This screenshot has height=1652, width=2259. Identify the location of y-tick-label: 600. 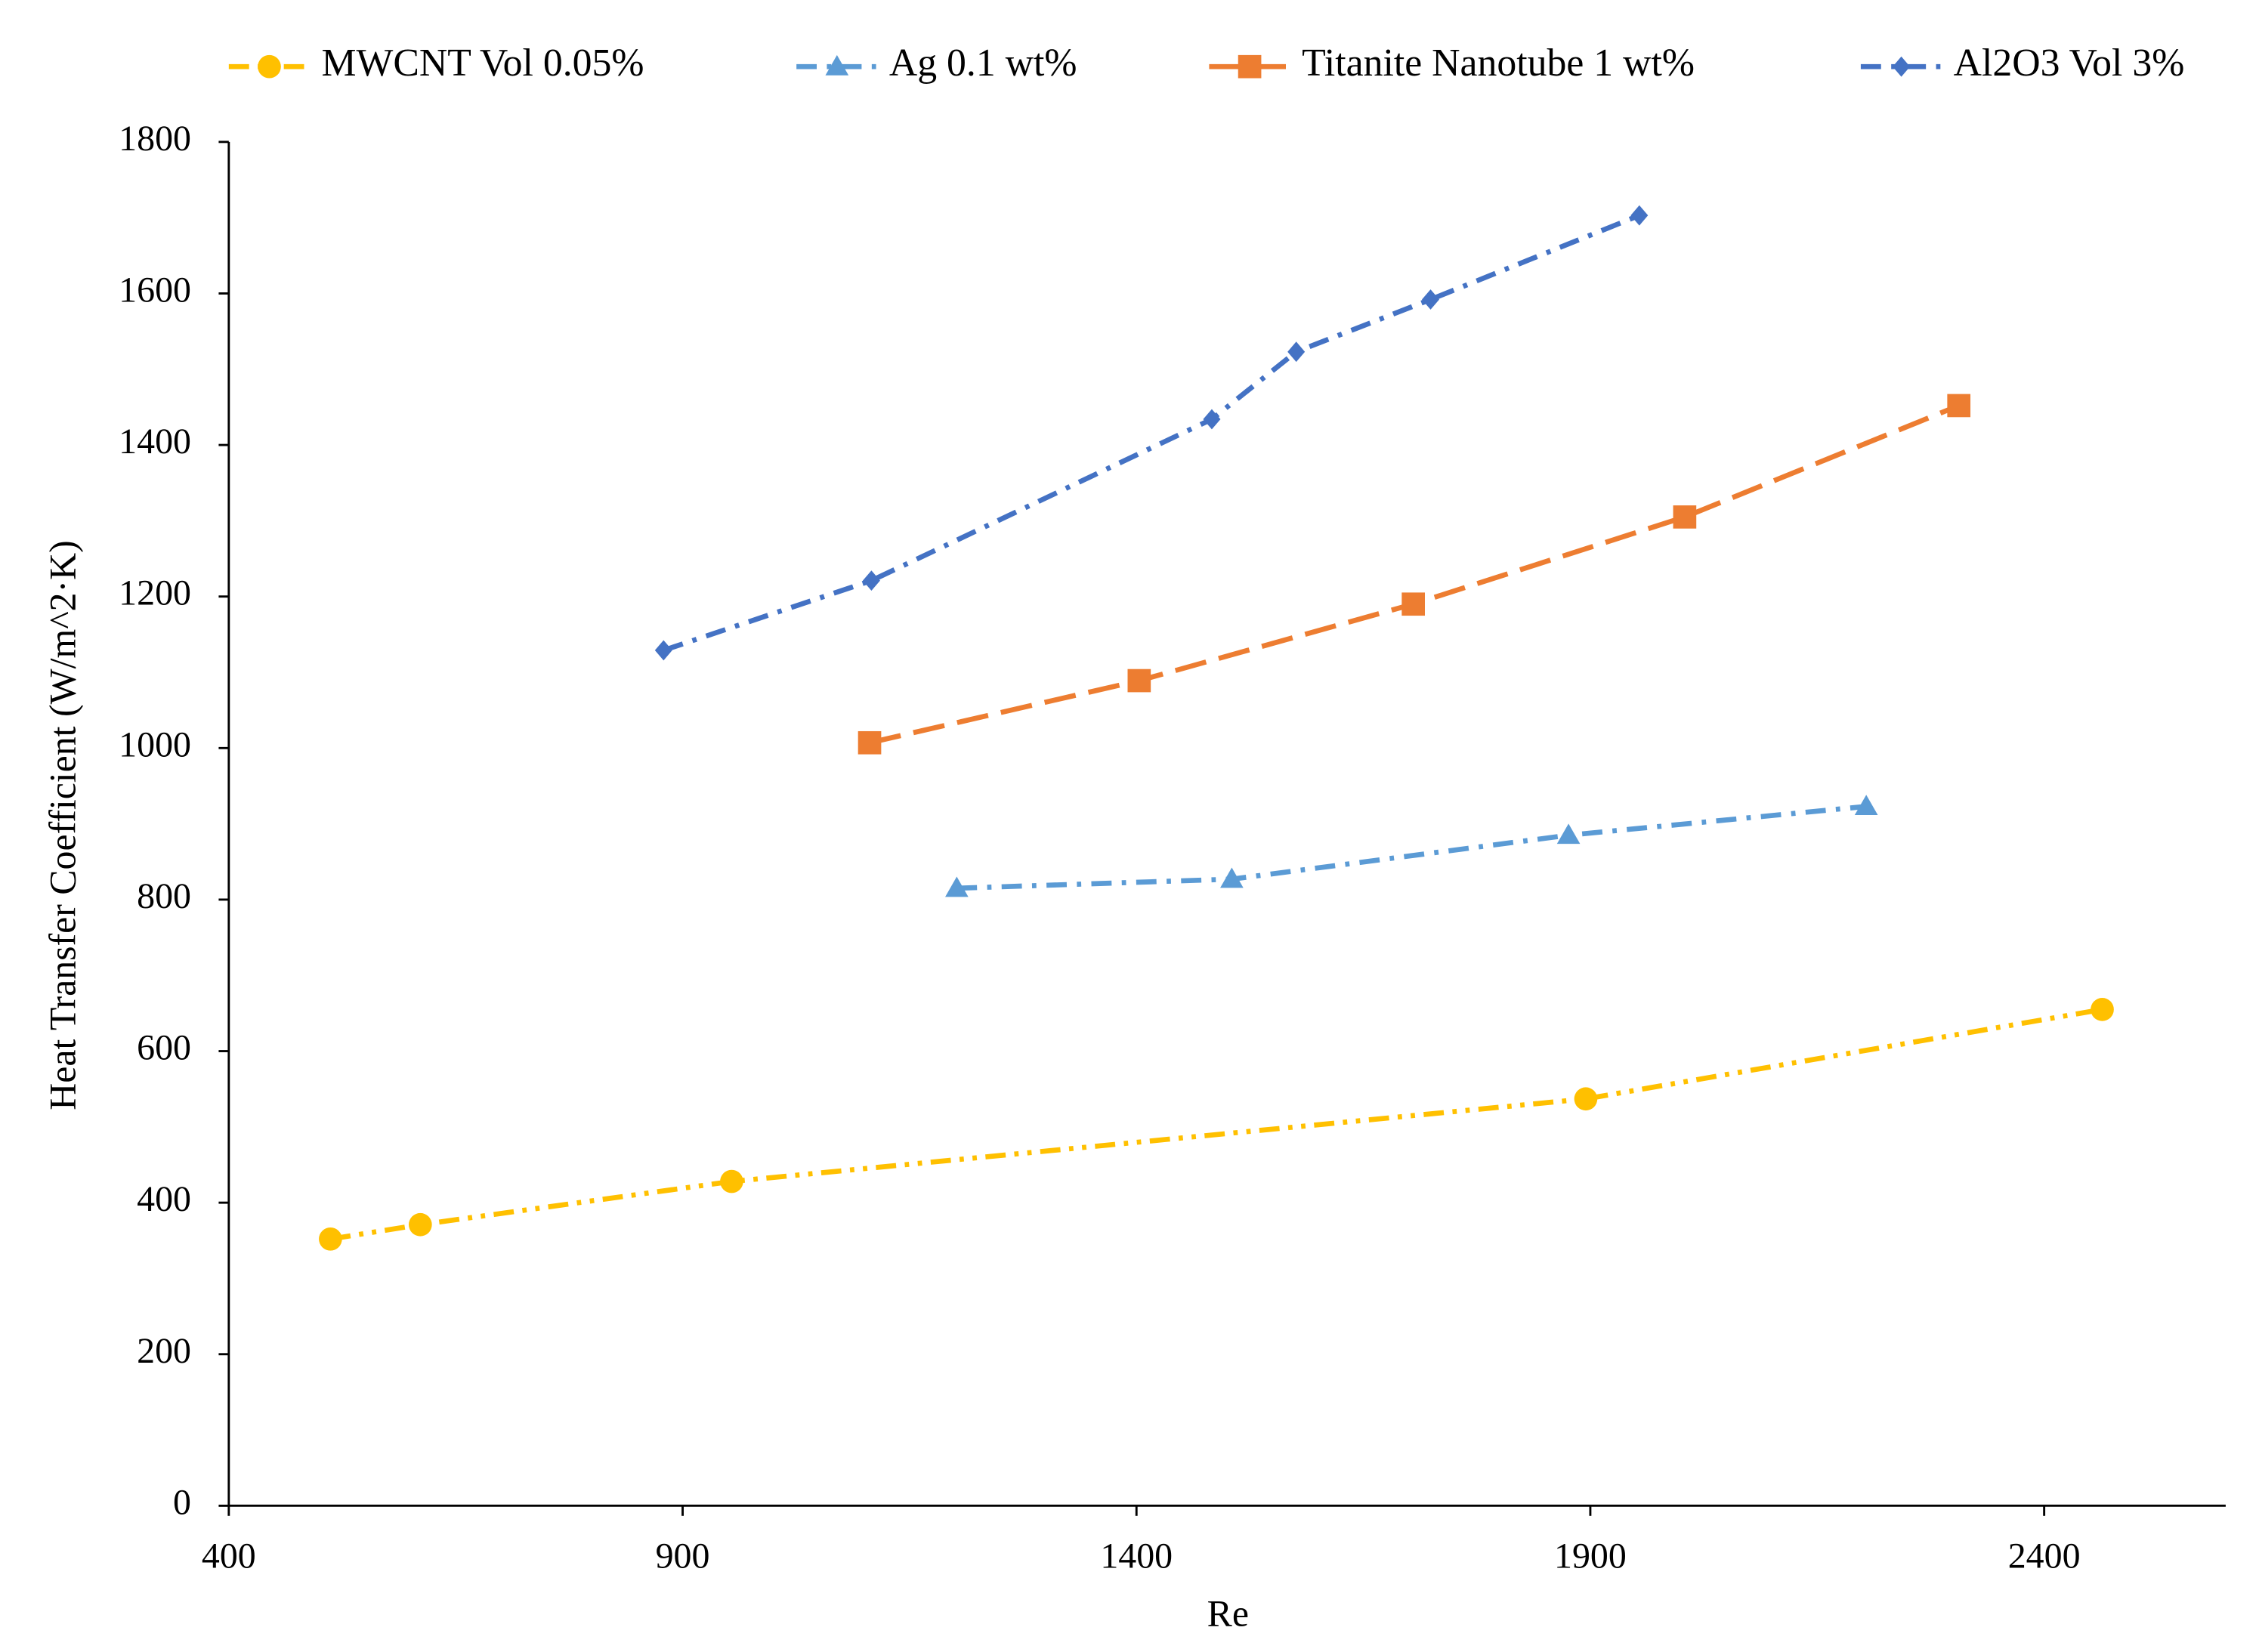
(164, 1048).